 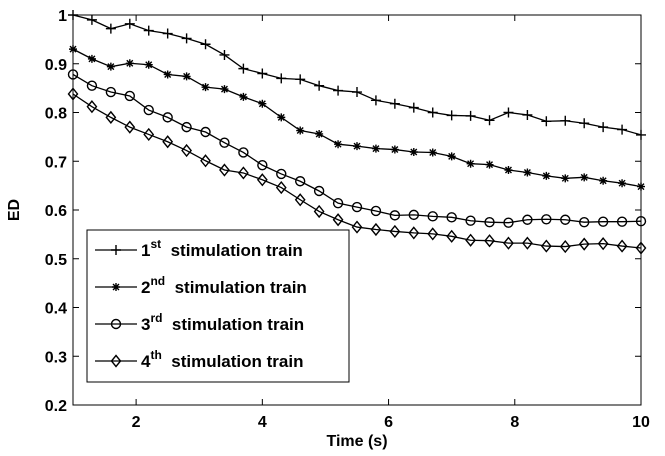 What do you see at coordinates (56, 309) in the screenshot?
I see `y-tick-label: 0.4` at bounding box center [56, 309].